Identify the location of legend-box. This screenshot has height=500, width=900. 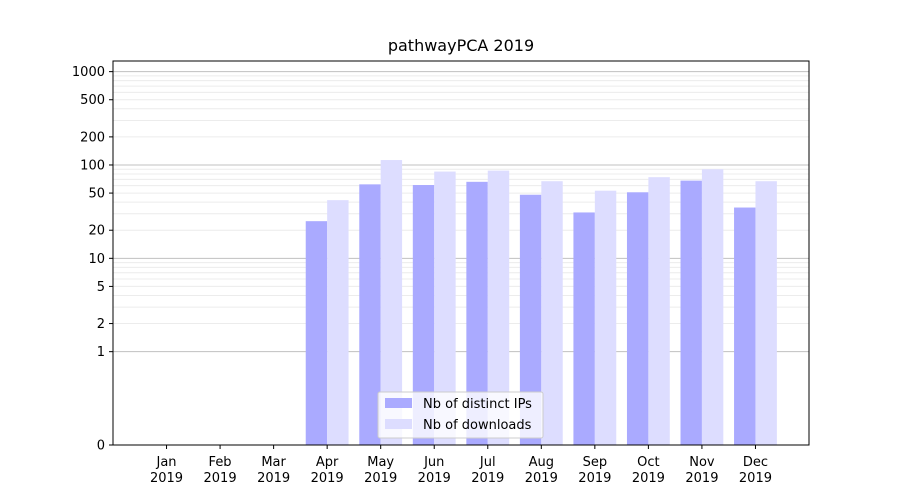
(460, 415).